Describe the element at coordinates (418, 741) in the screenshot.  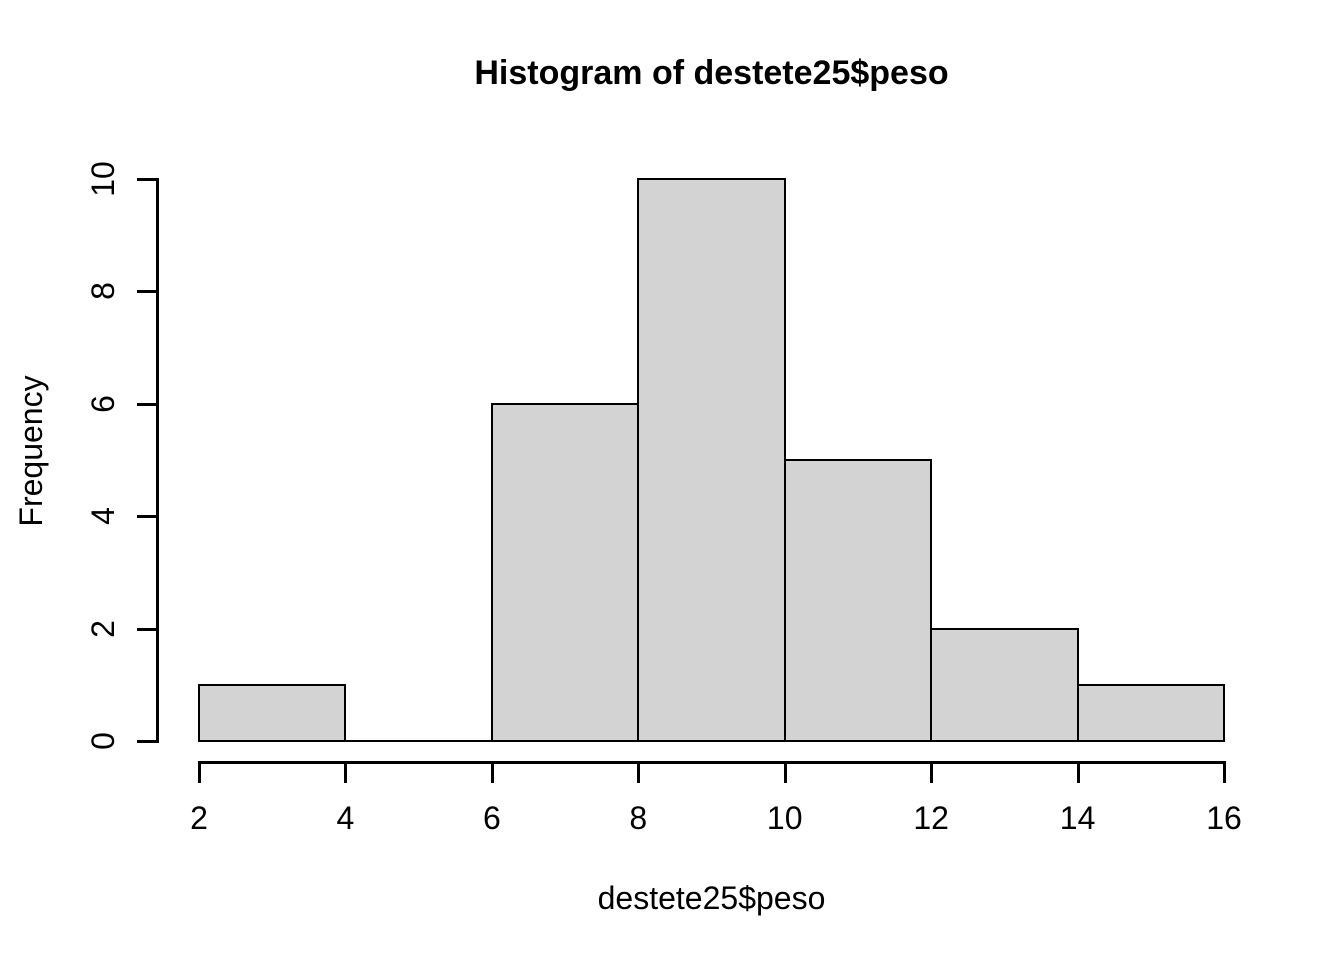
I see `histogram-zero-bin` at that location.